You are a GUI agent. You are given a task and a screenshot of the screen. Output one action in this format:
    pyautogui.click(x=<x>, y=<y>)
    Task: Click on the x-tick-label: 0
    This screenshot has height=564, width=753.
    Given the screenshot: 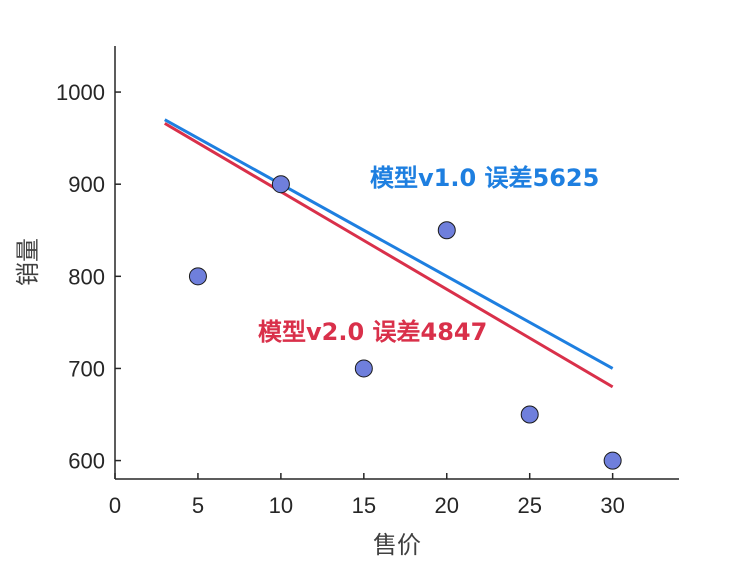 What is the action you would take?
    pyautogui.click(x=115, y=505)
    